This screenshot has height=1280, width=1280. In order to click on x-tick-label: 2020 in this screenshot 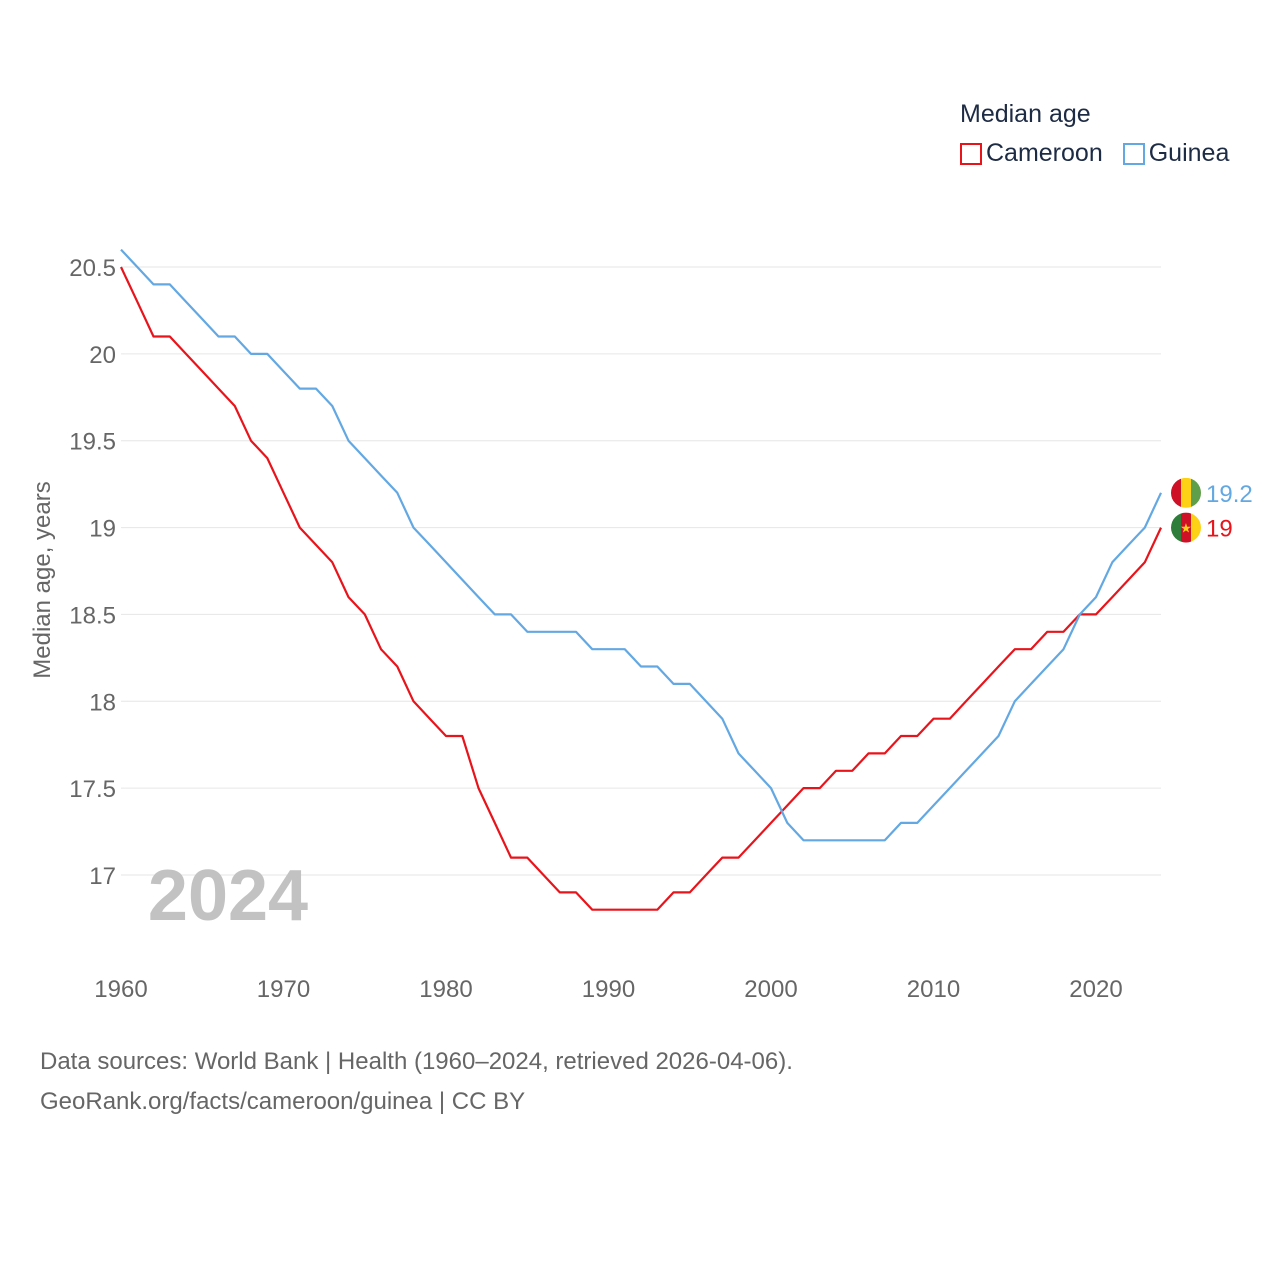, I will do `click(1095, 989)`.